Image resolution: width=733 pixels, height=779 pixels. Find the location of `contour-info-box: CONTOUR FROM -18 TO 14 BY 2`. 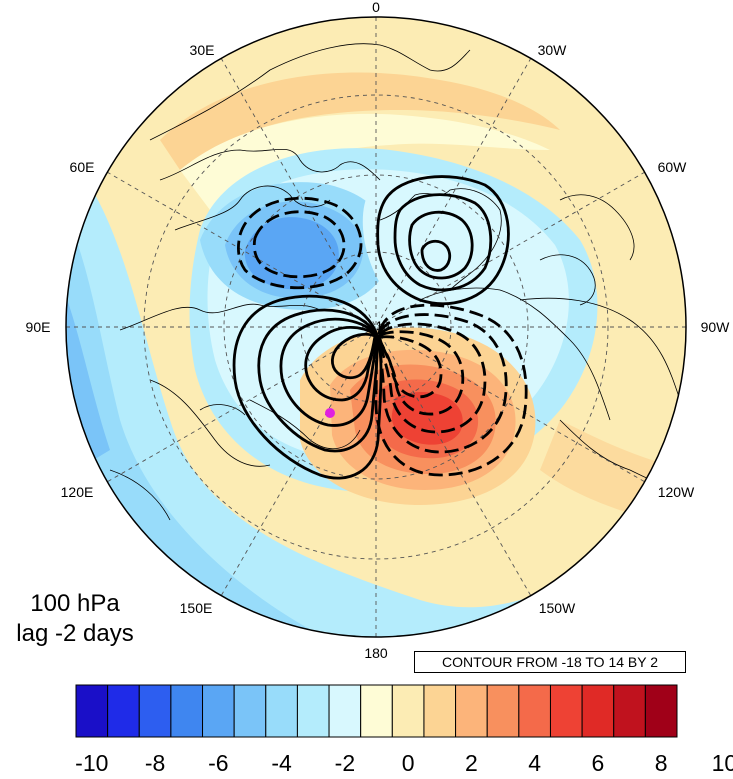

contour-info-box: CONTOUR FROM -18 TO 14 BY 2 is located at coordinates (550, 662).